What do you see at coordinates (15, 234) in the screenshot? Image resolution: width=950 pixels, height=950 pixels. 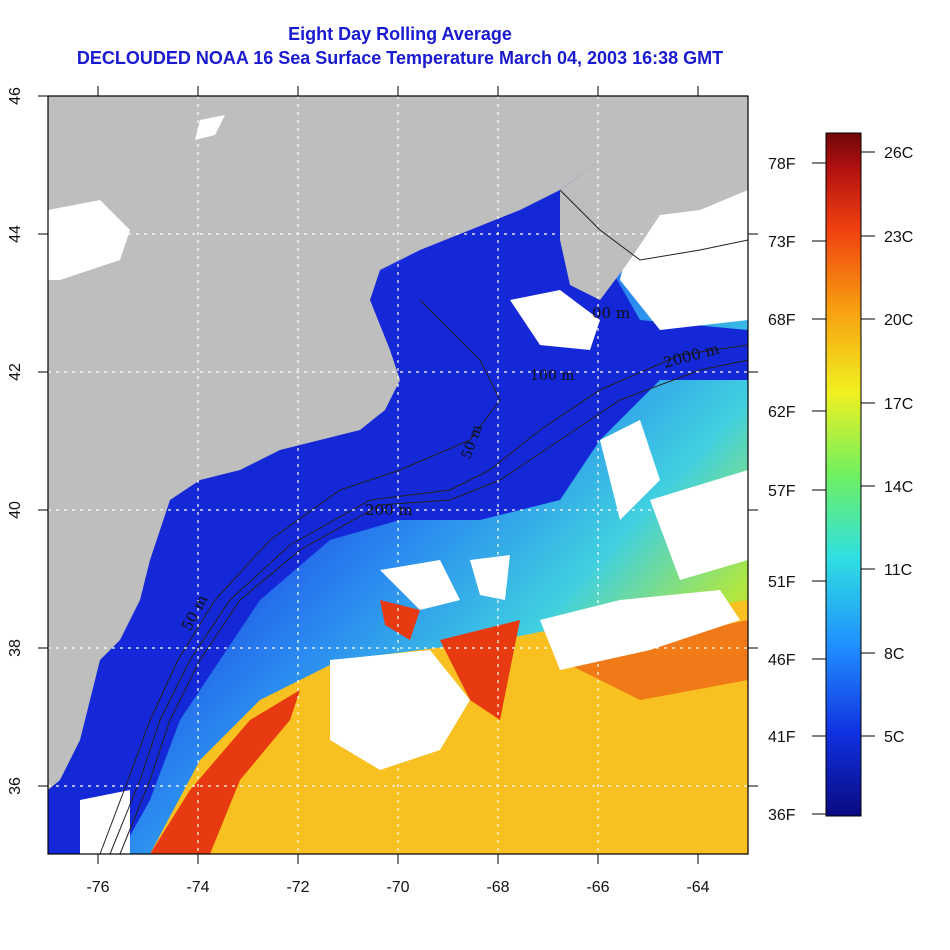 I see `y-tick-label: 44` at bounding box center [15, 234].